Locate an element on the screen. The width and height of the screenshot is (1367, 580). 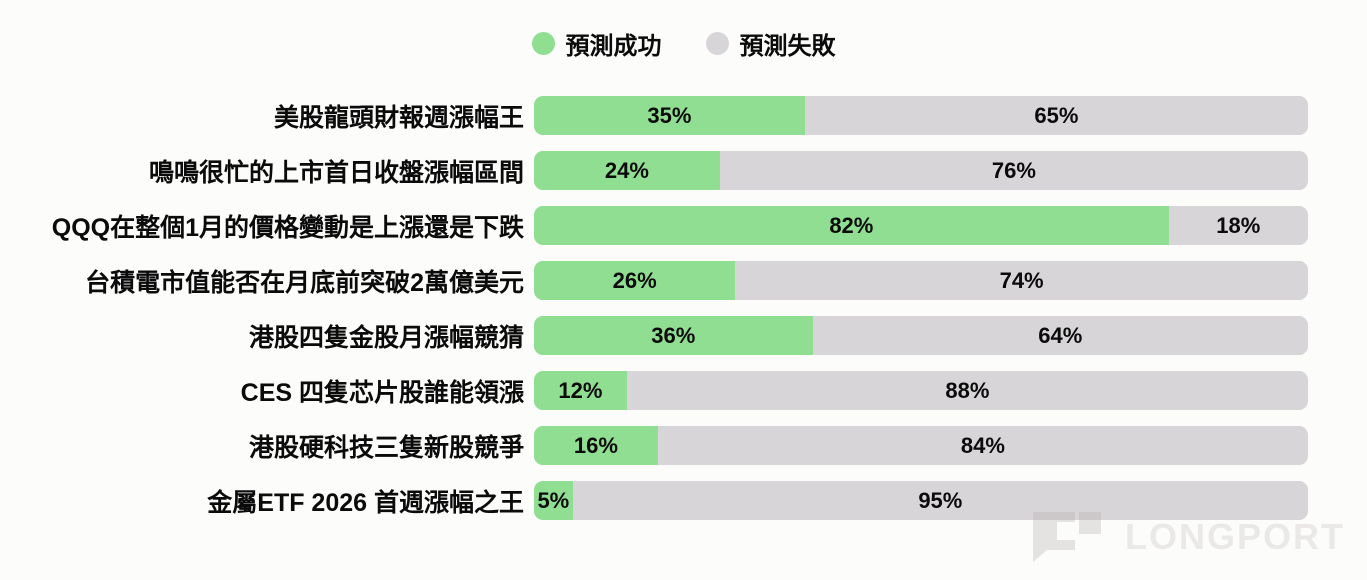
chart-legend: 預測成功 預測失敗 is located at coordinates (683, 43).